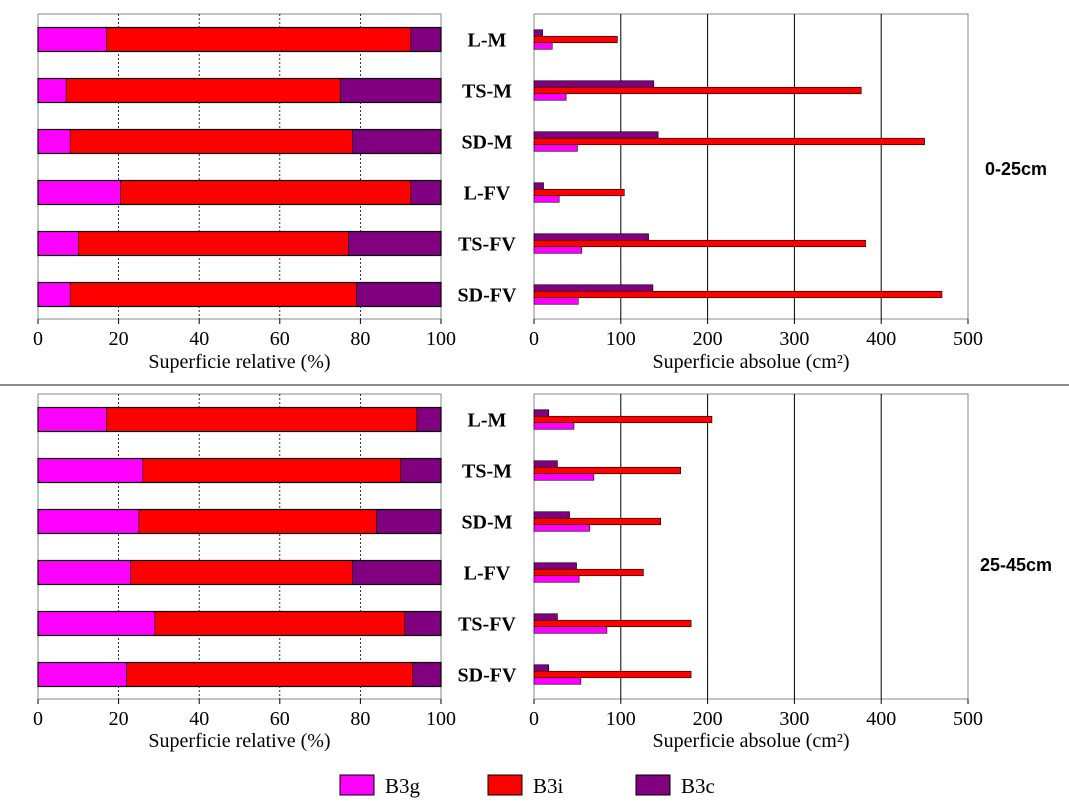 This screenshot has height=802, width=1069. I want to click on x-axis-label: Superficie absolue (cm²), so click(750, 741).